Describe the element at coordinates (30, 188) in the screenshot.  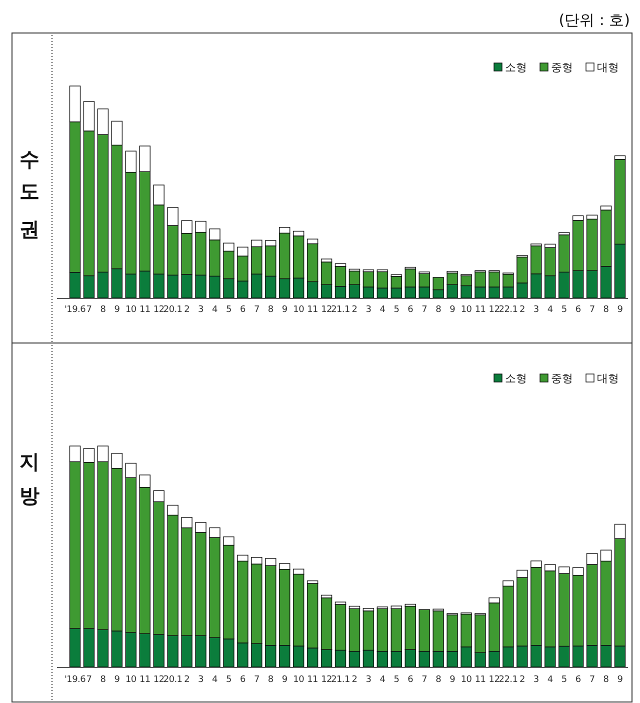
I see `text: 수도권` at that location.